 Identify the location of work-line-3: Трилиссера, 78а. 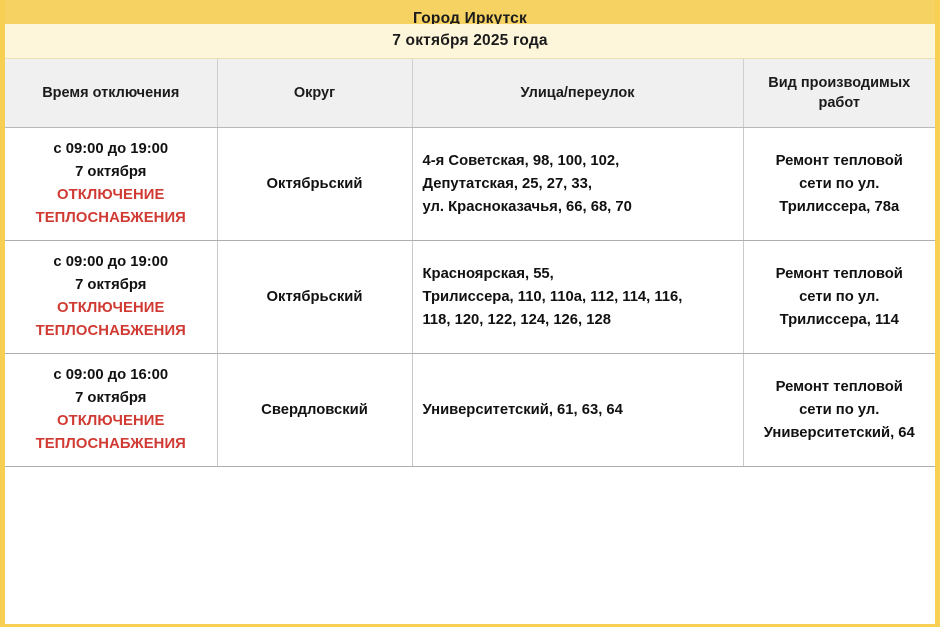
(839, 206).